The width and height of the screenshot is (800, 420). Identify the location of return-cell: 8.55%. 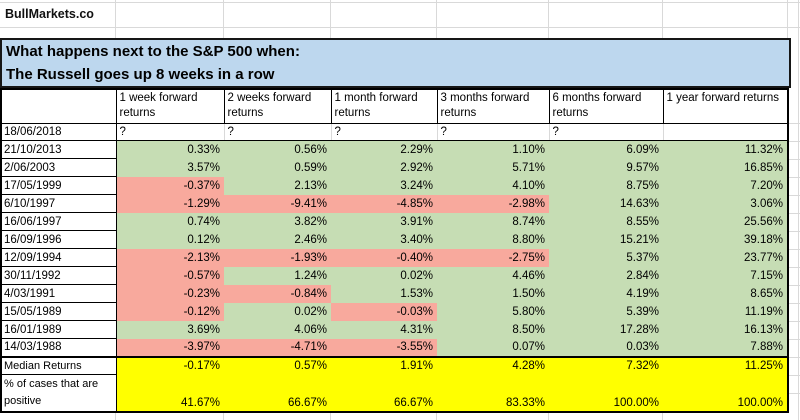
(606, 221).